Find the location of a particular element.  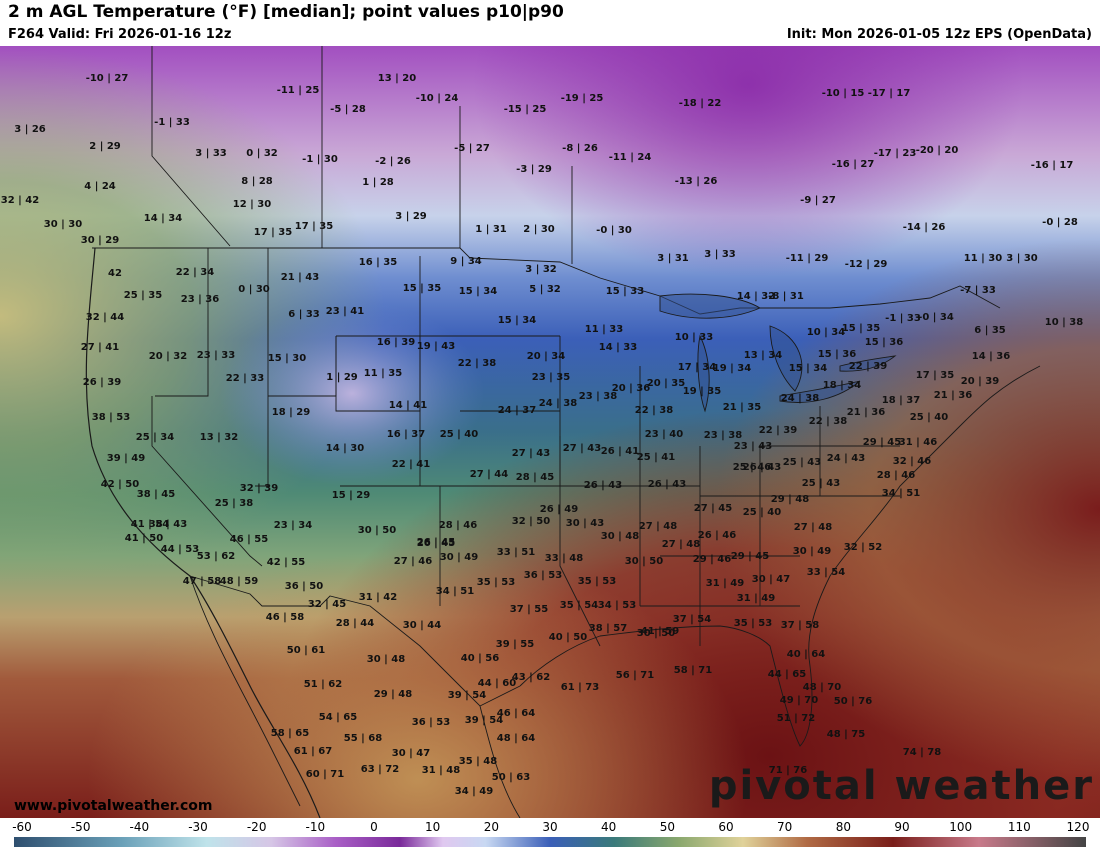

point-value-label: 0 | 30 is located at coordinates (254, 289).